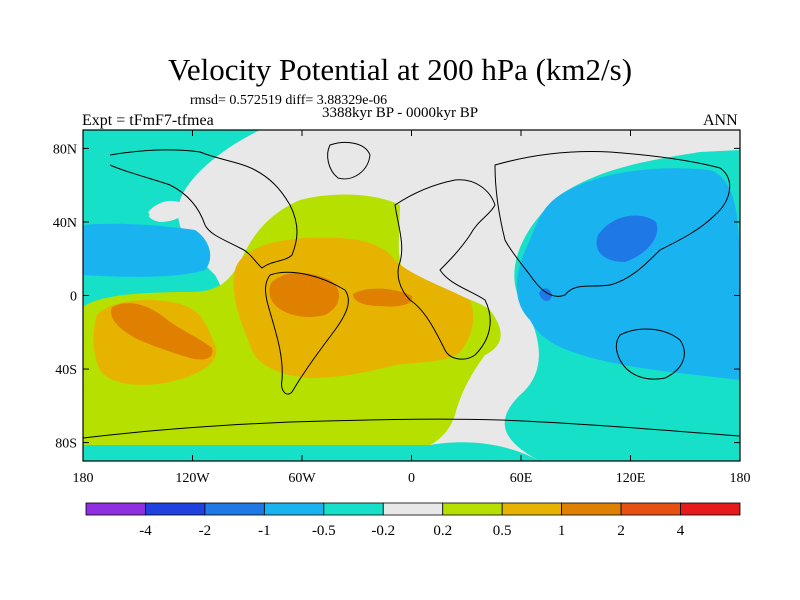 This screenshot has width=800, height=600. Describe the element at coordinates (411, 478) in the screenshot. I see `lon-tick-label: 0` at that location.